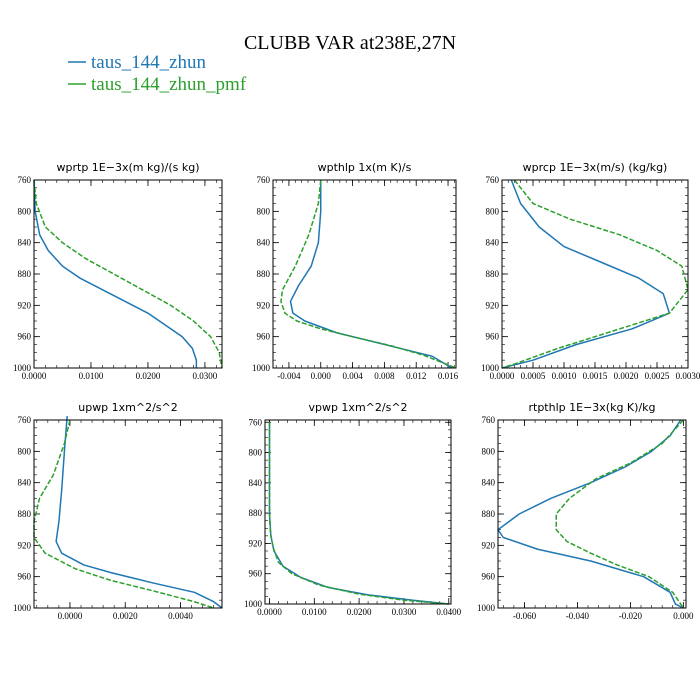 The width and height of the screenshot is (700, 700). Describe the element at coordinates (688, 376) in the screenshot. I see `x-tick-label: 0.0030` at that location.